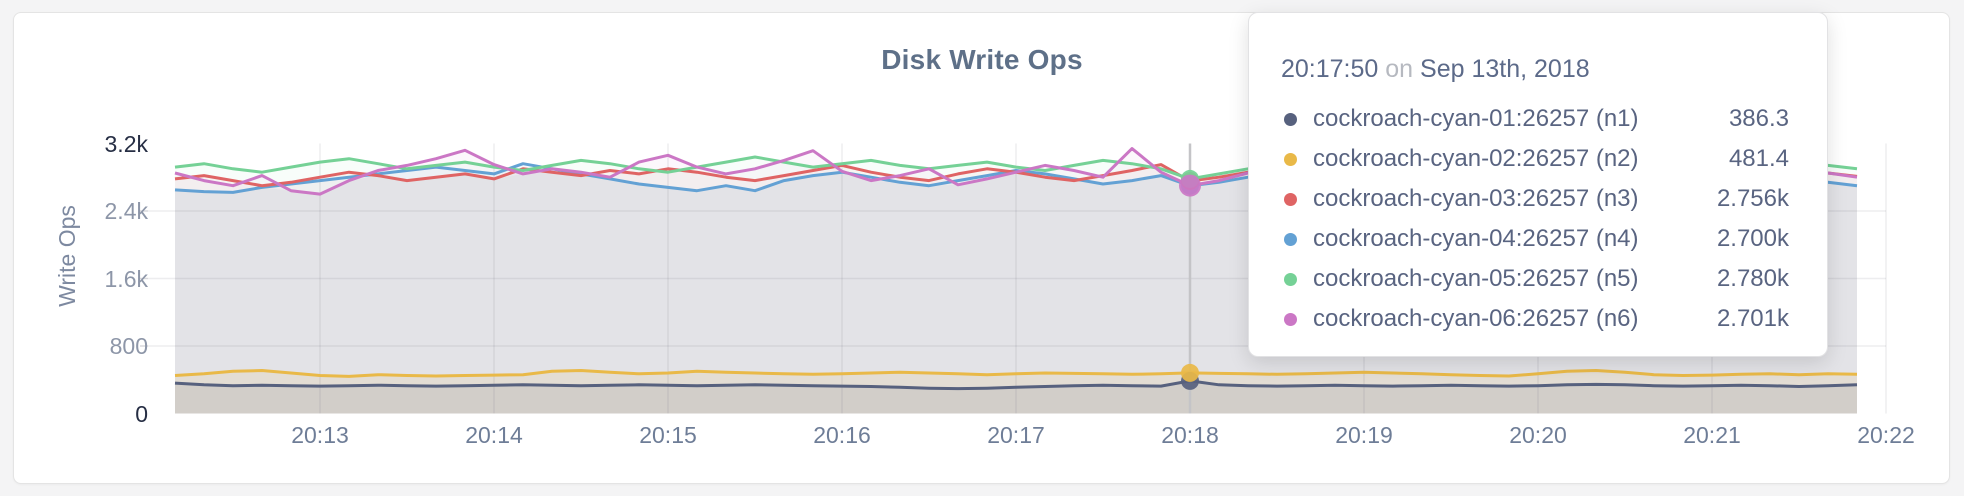  Describe the element at coordinates (1190, 279) in the screenshot. I see `hover-dots` at that location.